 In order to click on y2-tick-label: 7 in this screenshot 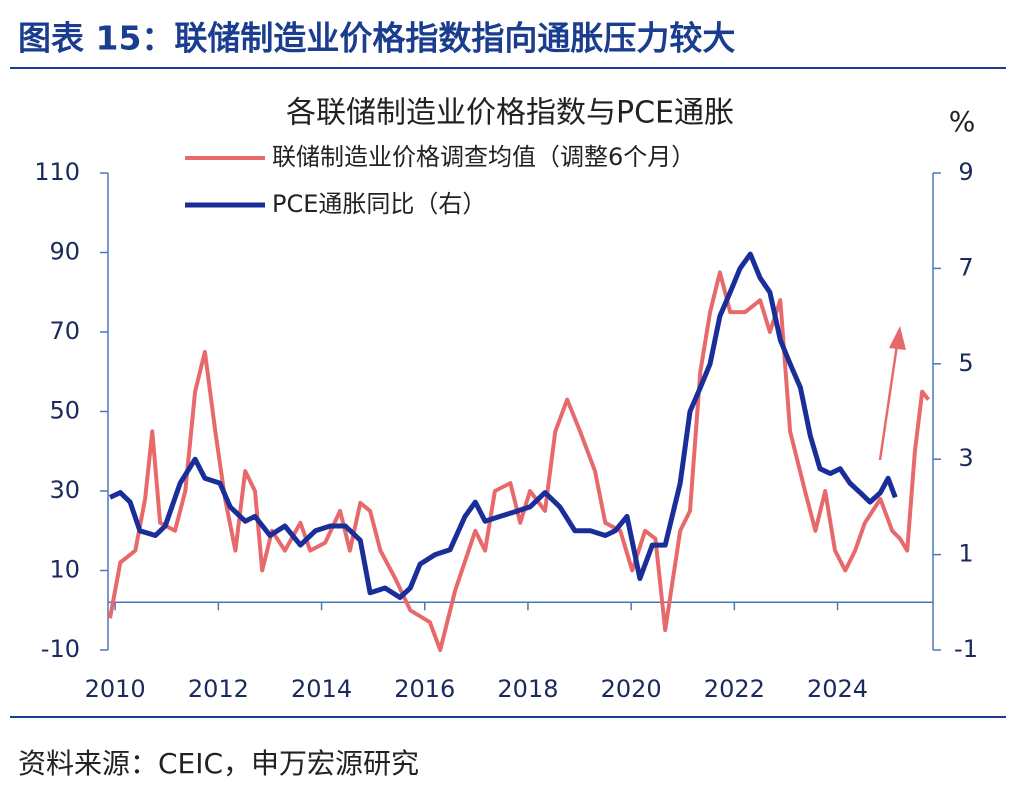, I will do `click(965, 267)`.